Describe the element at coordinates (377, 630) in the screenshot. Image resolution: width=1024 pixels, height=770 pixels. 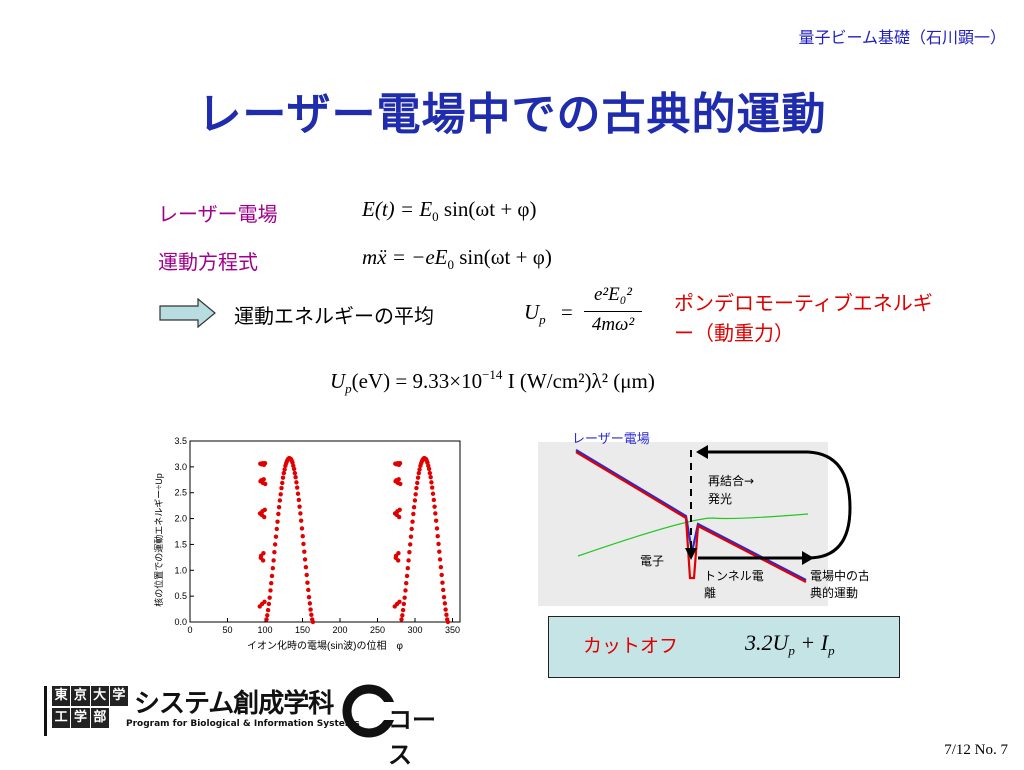
I see `x-tick-label: 250` at that location.